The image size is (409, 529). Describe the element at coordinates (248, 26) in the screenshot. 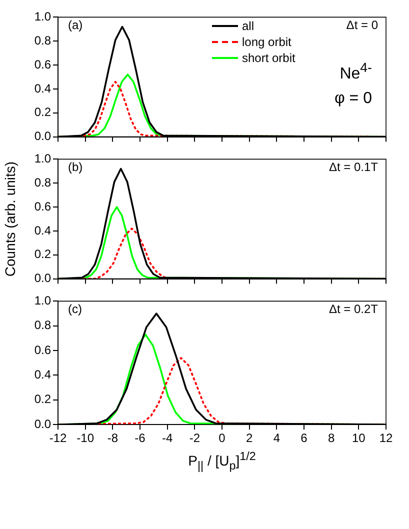

I see `legend-label: all` at that location.